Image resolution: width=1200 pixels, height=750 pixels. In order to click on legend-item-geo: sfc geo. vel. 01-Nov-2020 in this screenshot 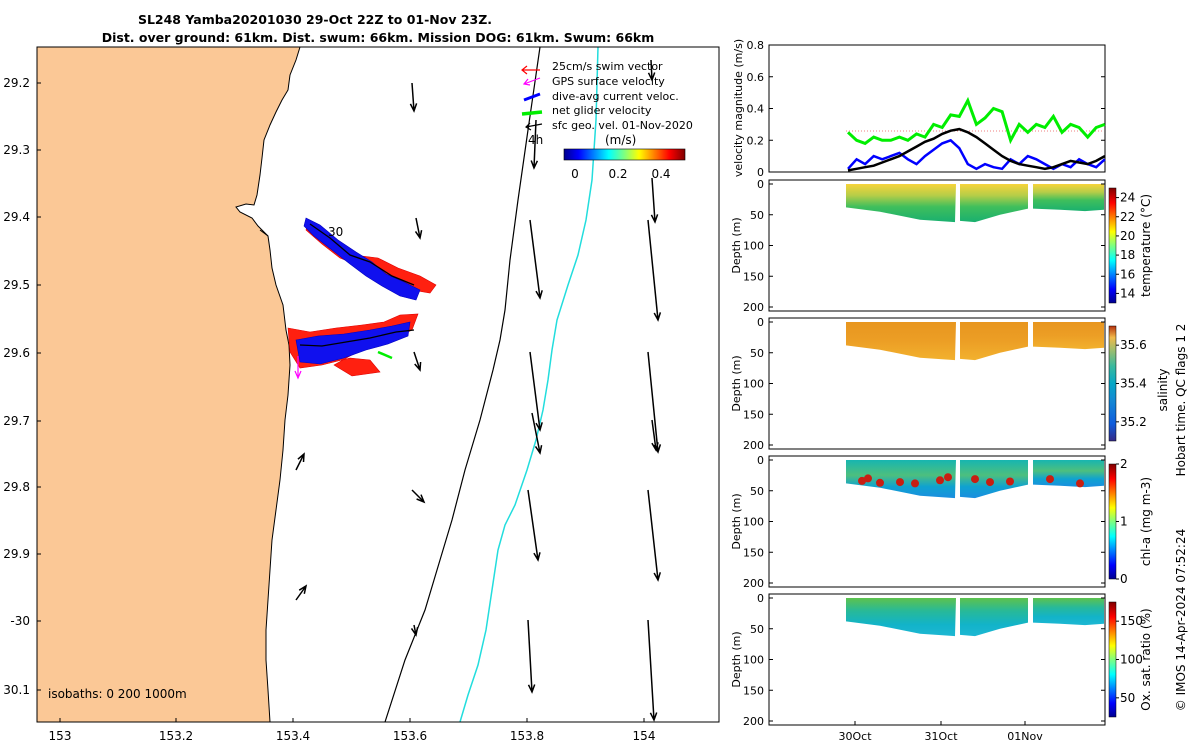, I will do `click(609, 125)`.